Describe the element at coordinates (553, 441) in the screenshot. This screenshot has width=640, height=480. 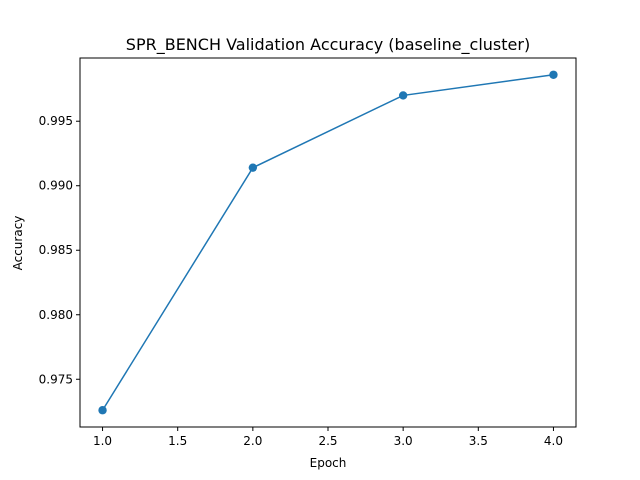
I see `x-tick-label: 4.0` at that location.